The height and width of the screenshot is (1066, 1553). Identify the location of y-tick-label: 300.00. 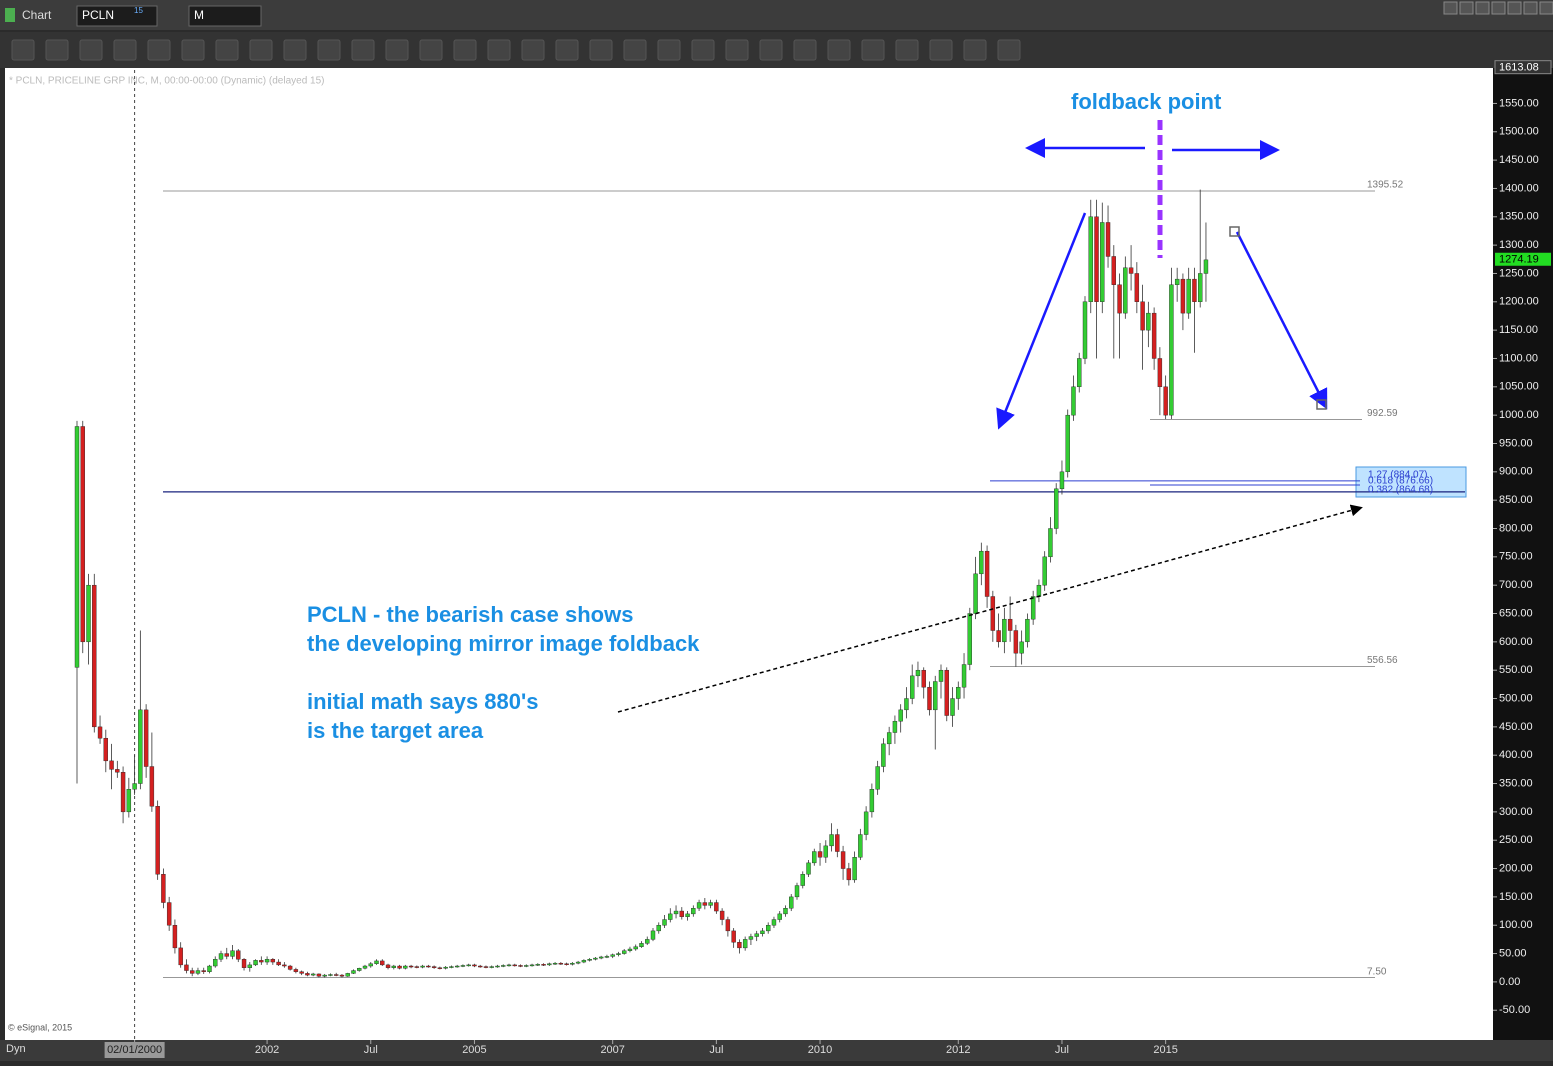
(1516, 812).